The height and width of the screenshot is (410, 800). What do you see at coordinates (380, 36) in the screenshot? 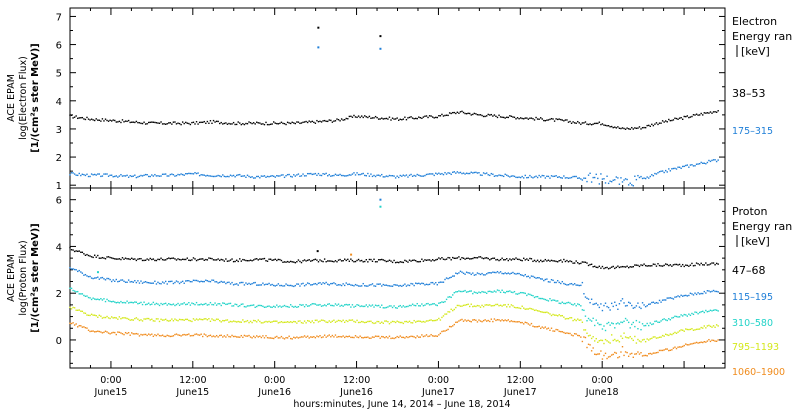
I see `outlier-point` at bounding box center [380, 36].